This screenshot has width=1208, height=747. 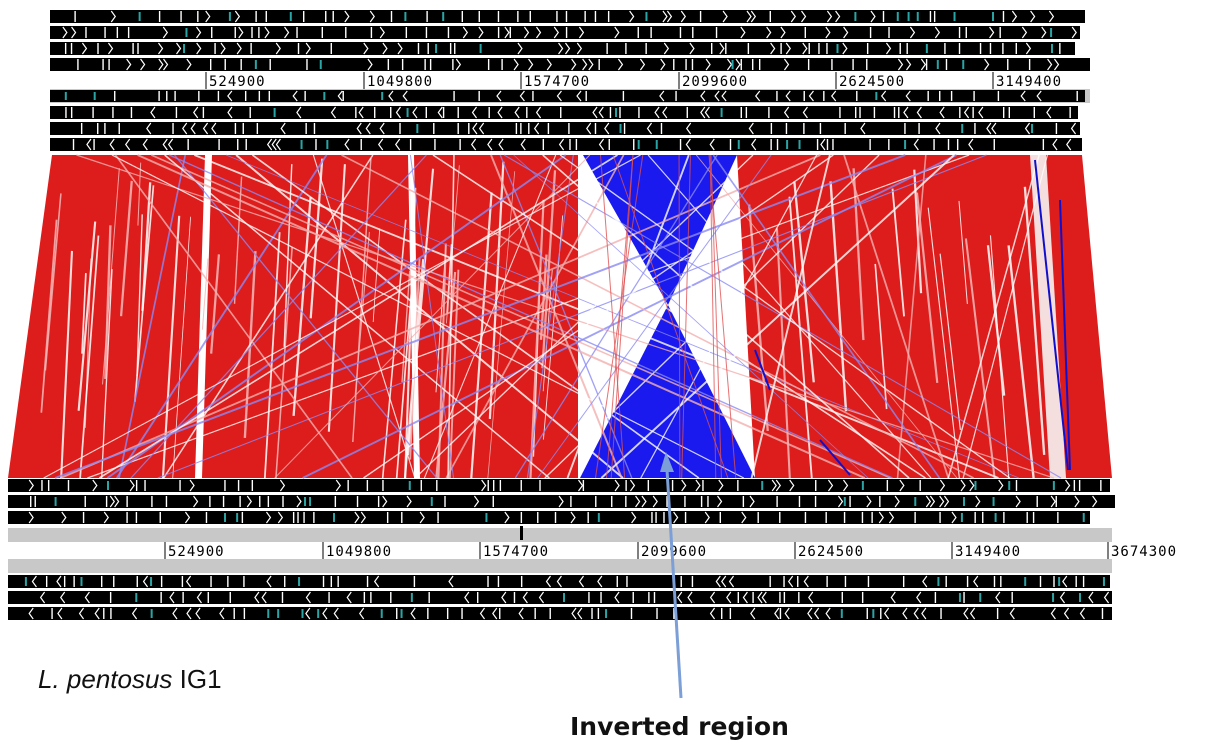 I want to click on lower-tick-label: 2624500, so click(x=831, y=552).